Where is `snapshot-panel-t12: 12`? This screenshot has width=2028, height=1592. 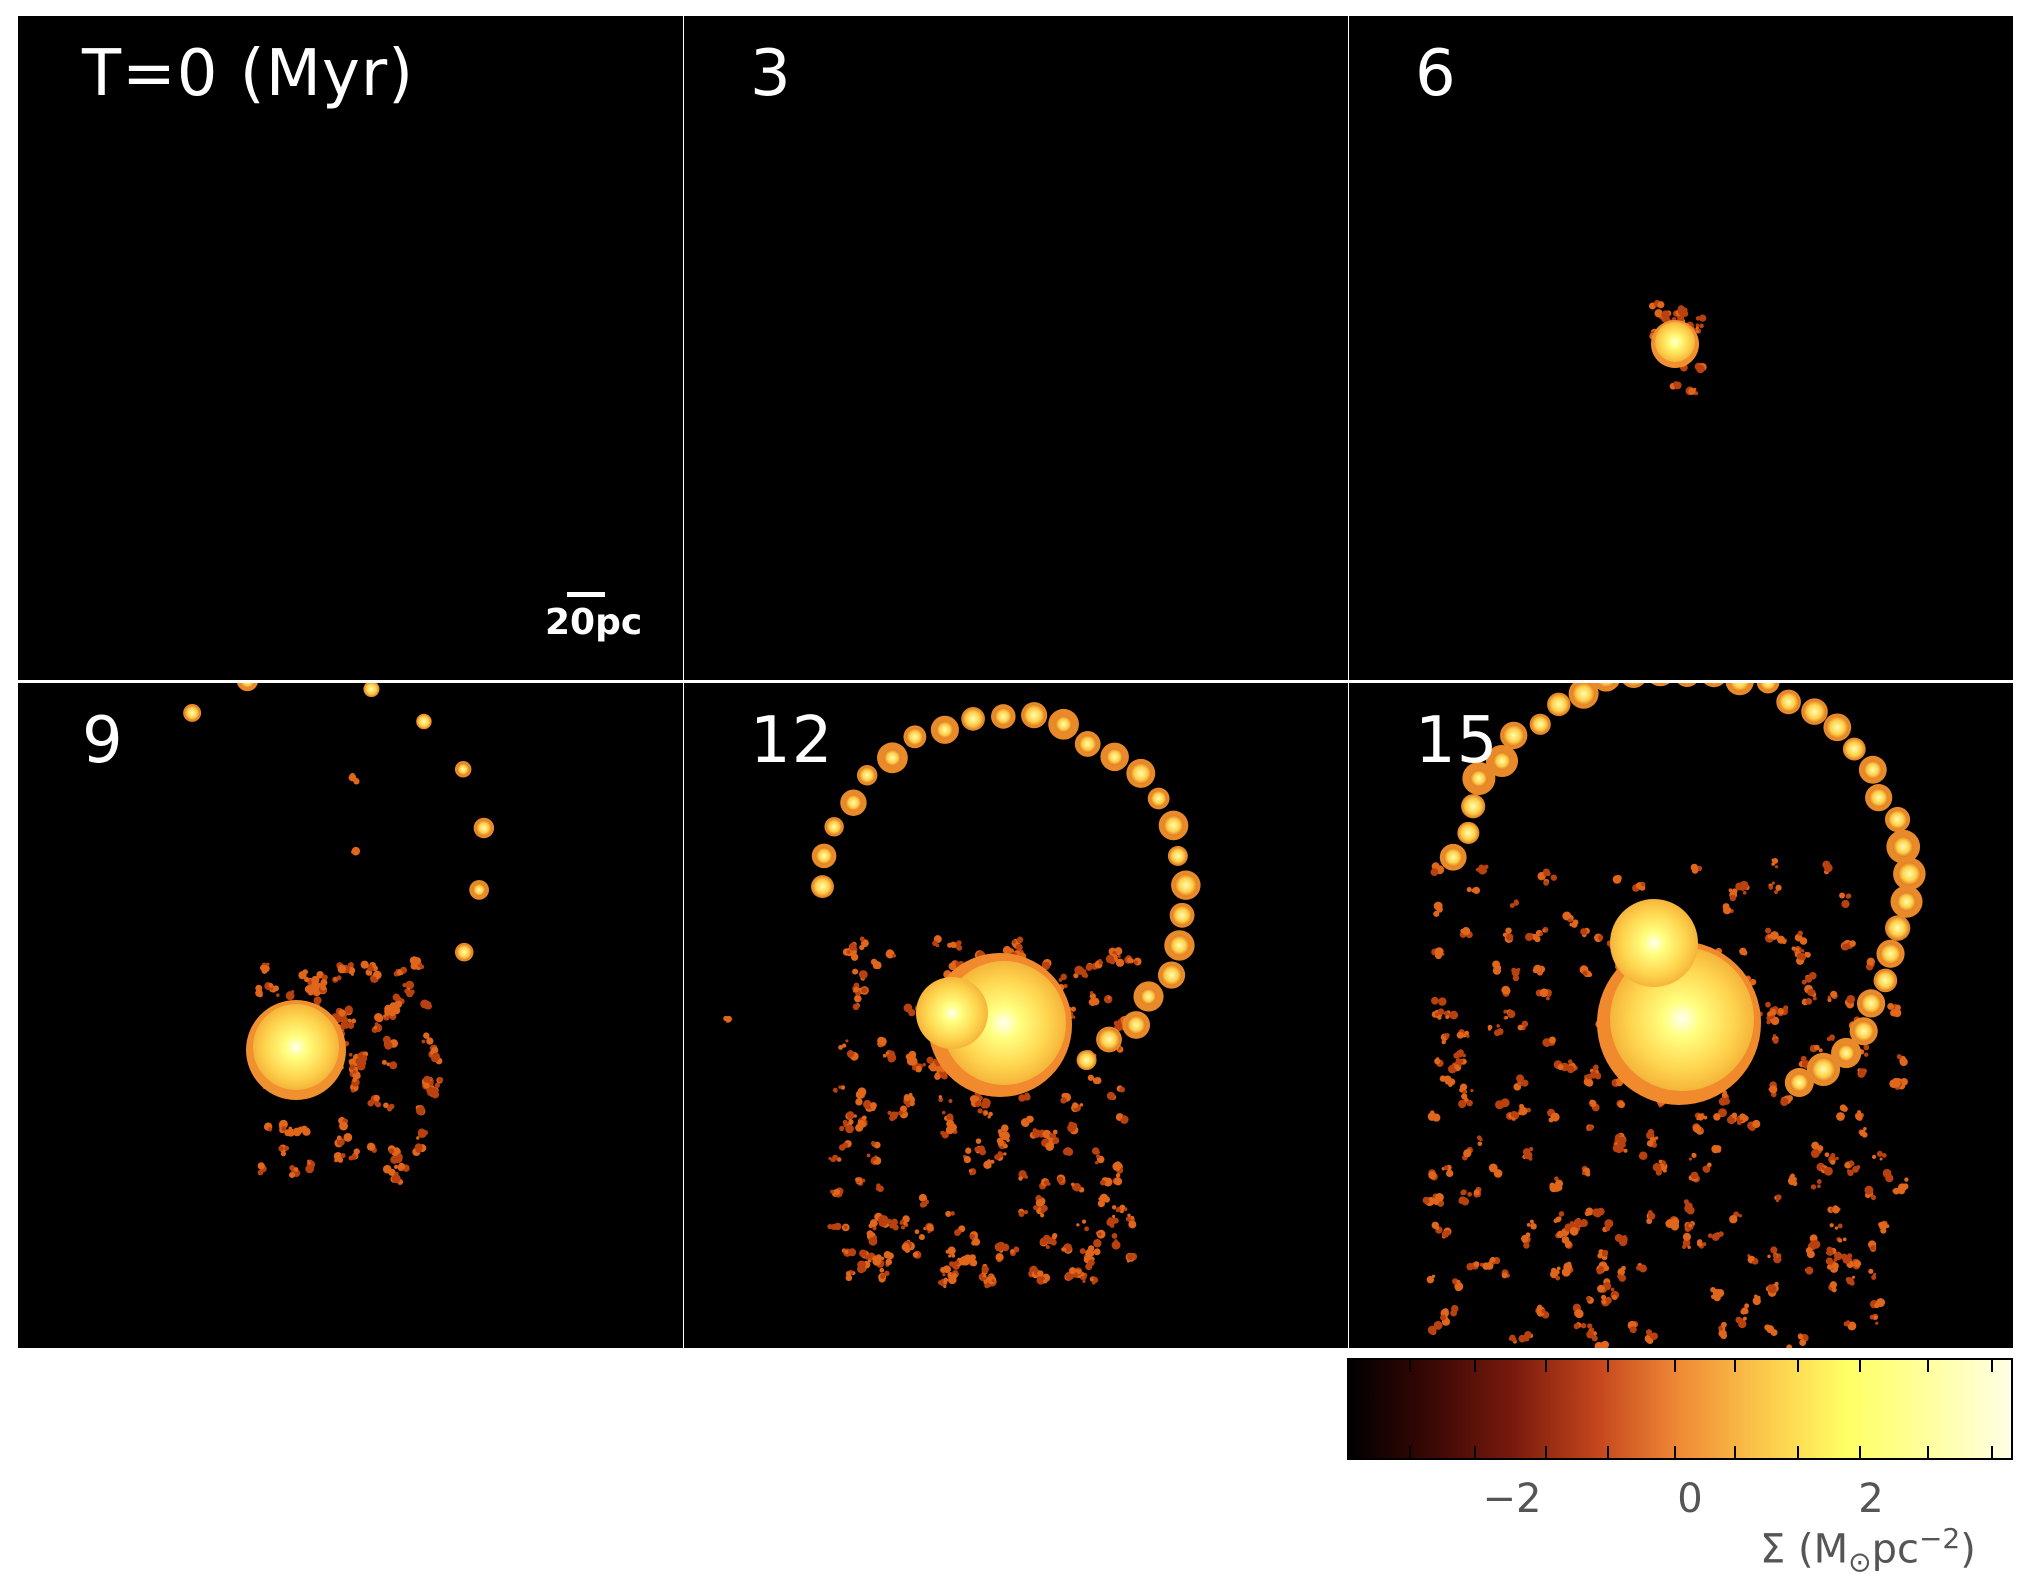
snapshot-panel-t12: 12 is located at coordinates (1016, 1015).